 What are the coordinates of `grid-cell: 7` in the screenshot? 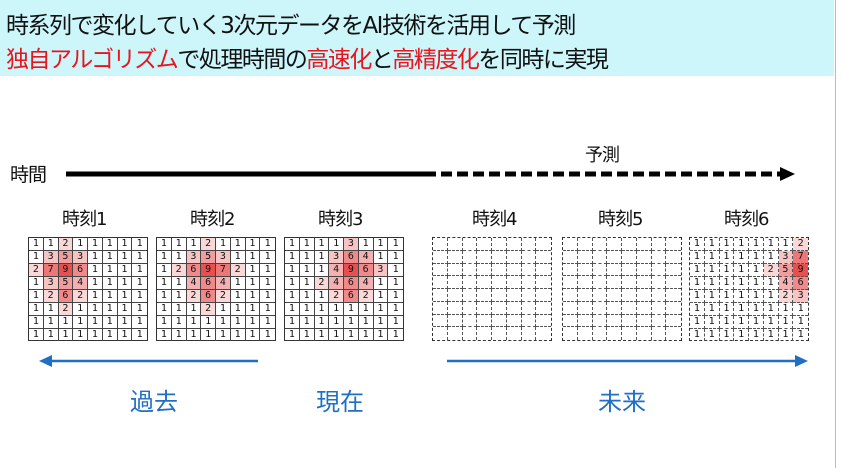 It's located at (51, 270).